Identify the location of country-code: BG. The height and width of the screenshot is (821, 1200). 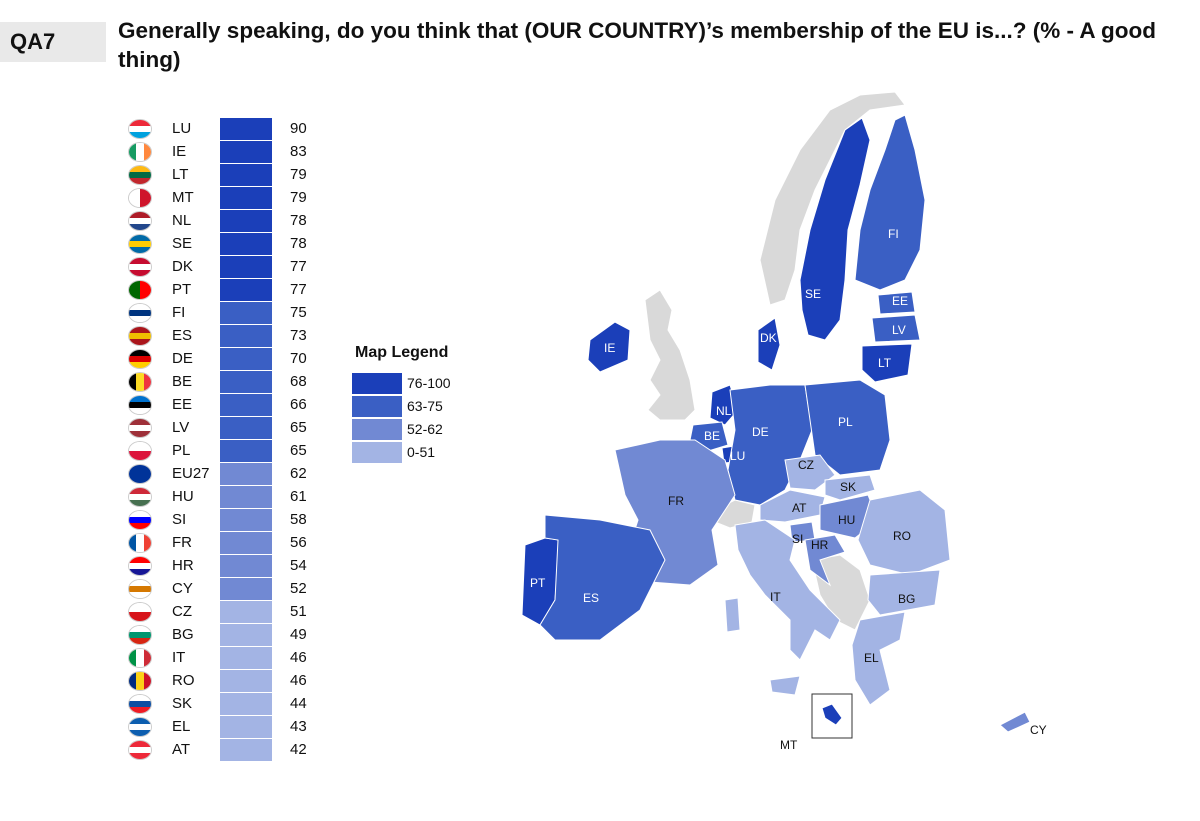
(183, 634).